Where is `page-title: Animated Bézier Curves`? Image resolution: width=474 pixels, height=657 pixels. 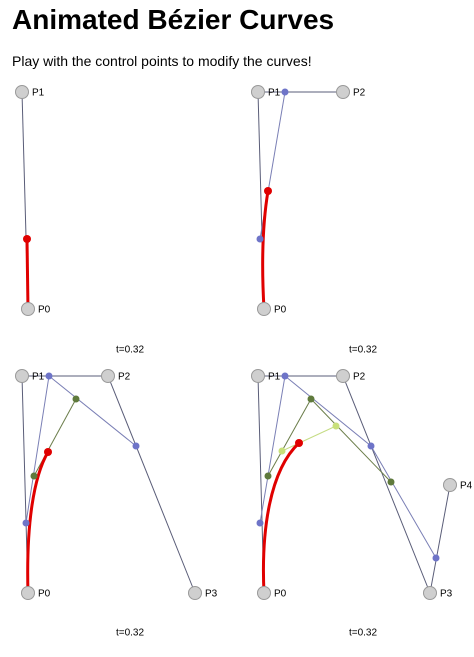 page-title: Animated Bézier Curves is located at coordinates (173, 19).